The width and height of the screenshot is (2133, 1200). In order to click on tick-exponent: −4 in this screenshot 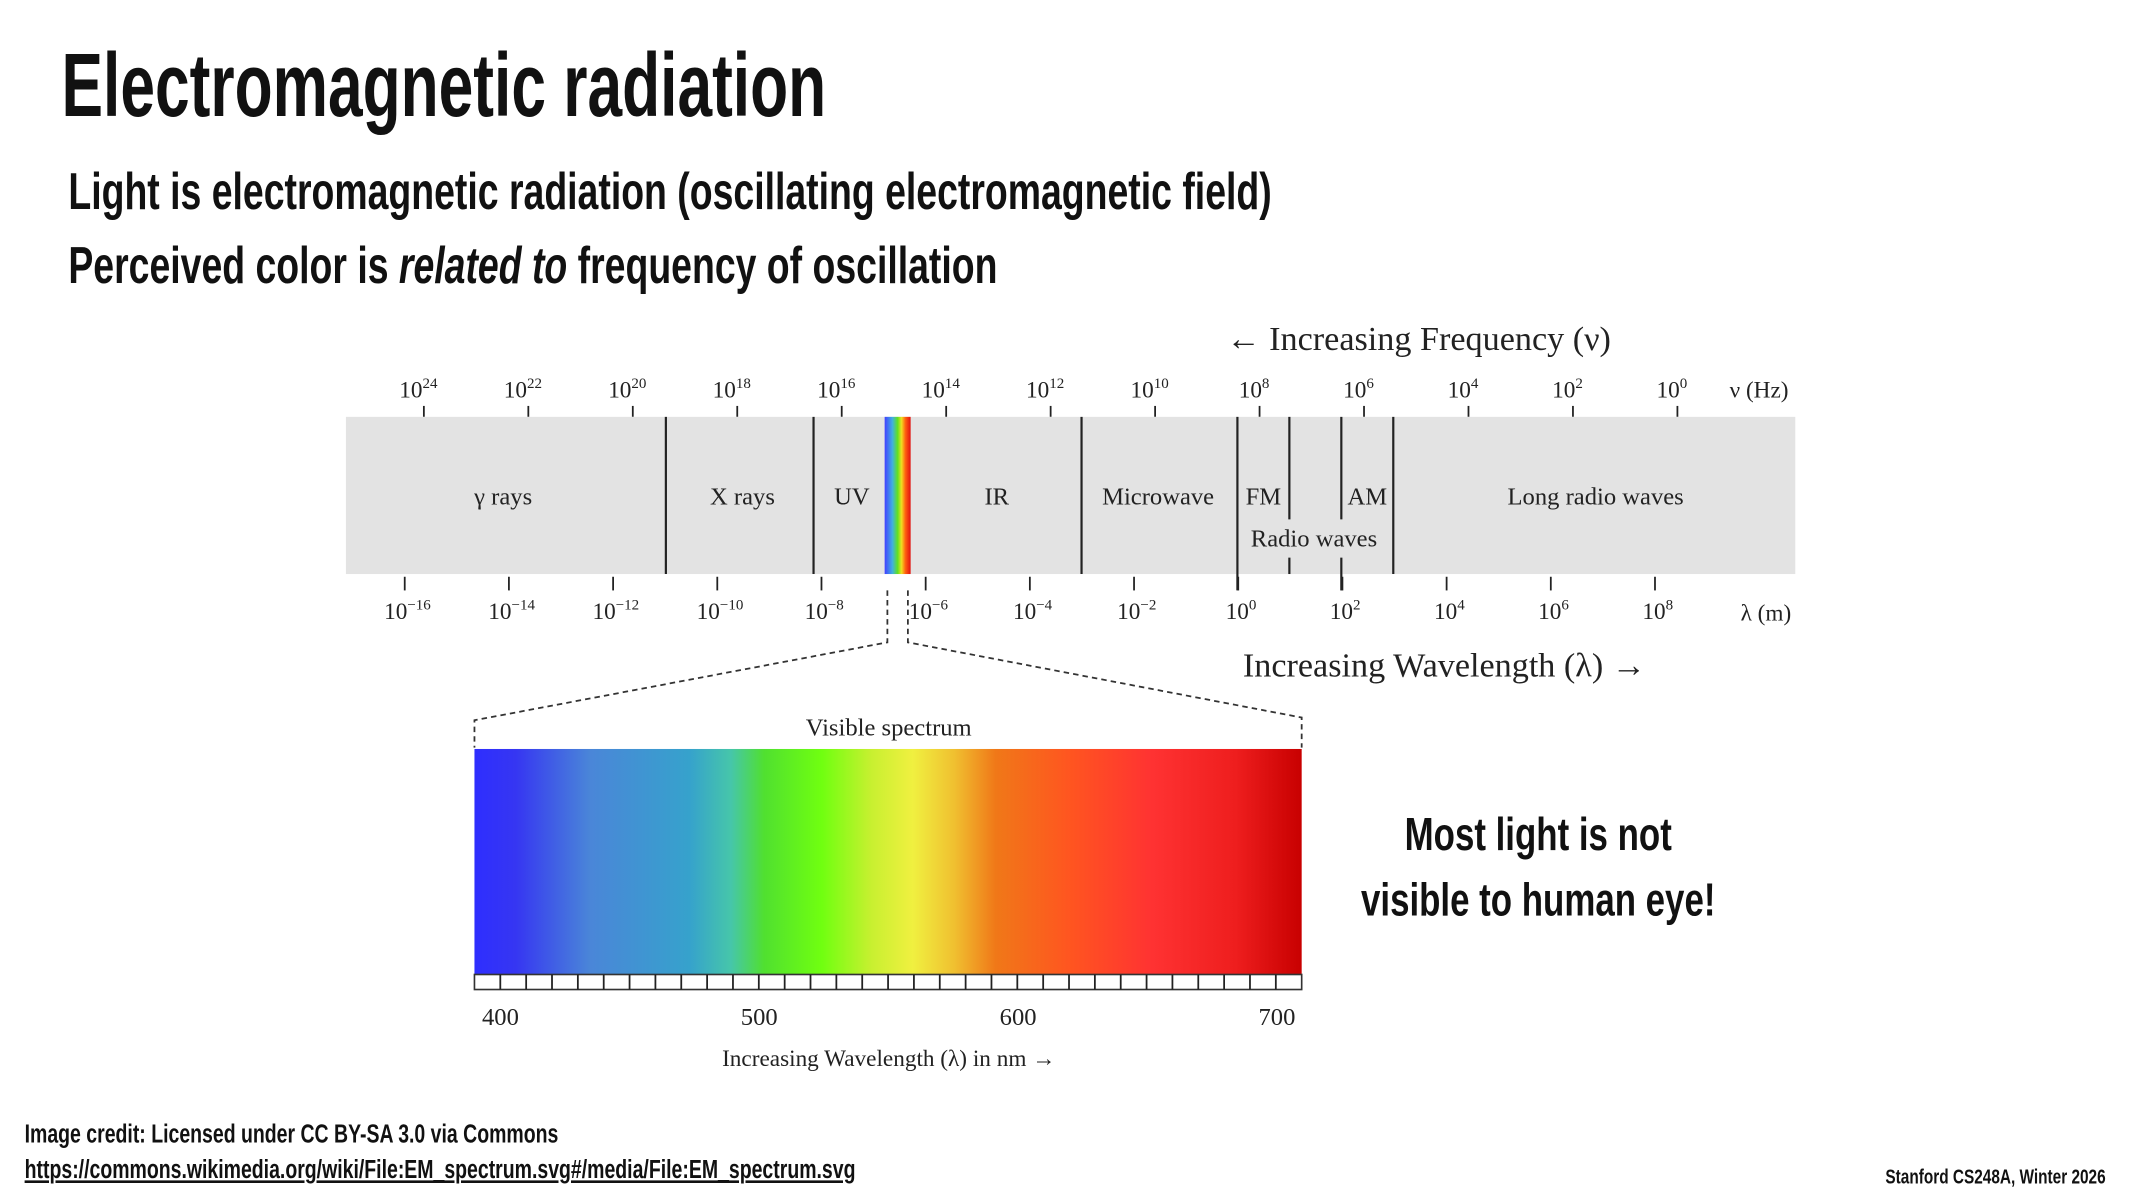, I will do `click(1044, 606)`.